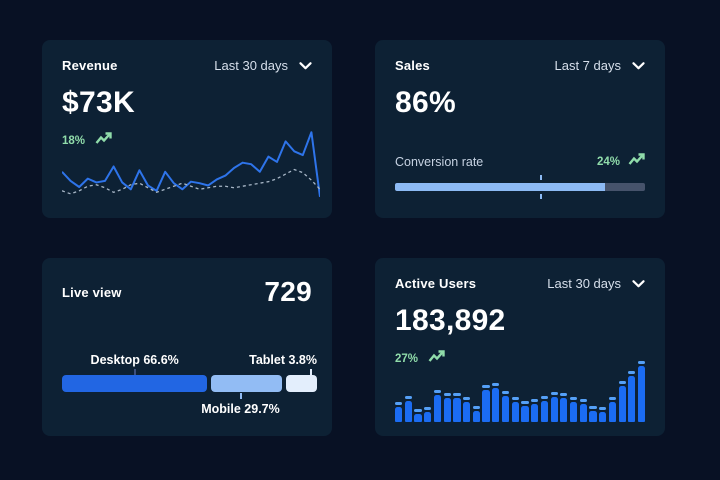 The height and width of the screenshot is (480, 720). Describe the element at coordinates (135, 383) in the screenshot. I see `desktop-segment` at that location.